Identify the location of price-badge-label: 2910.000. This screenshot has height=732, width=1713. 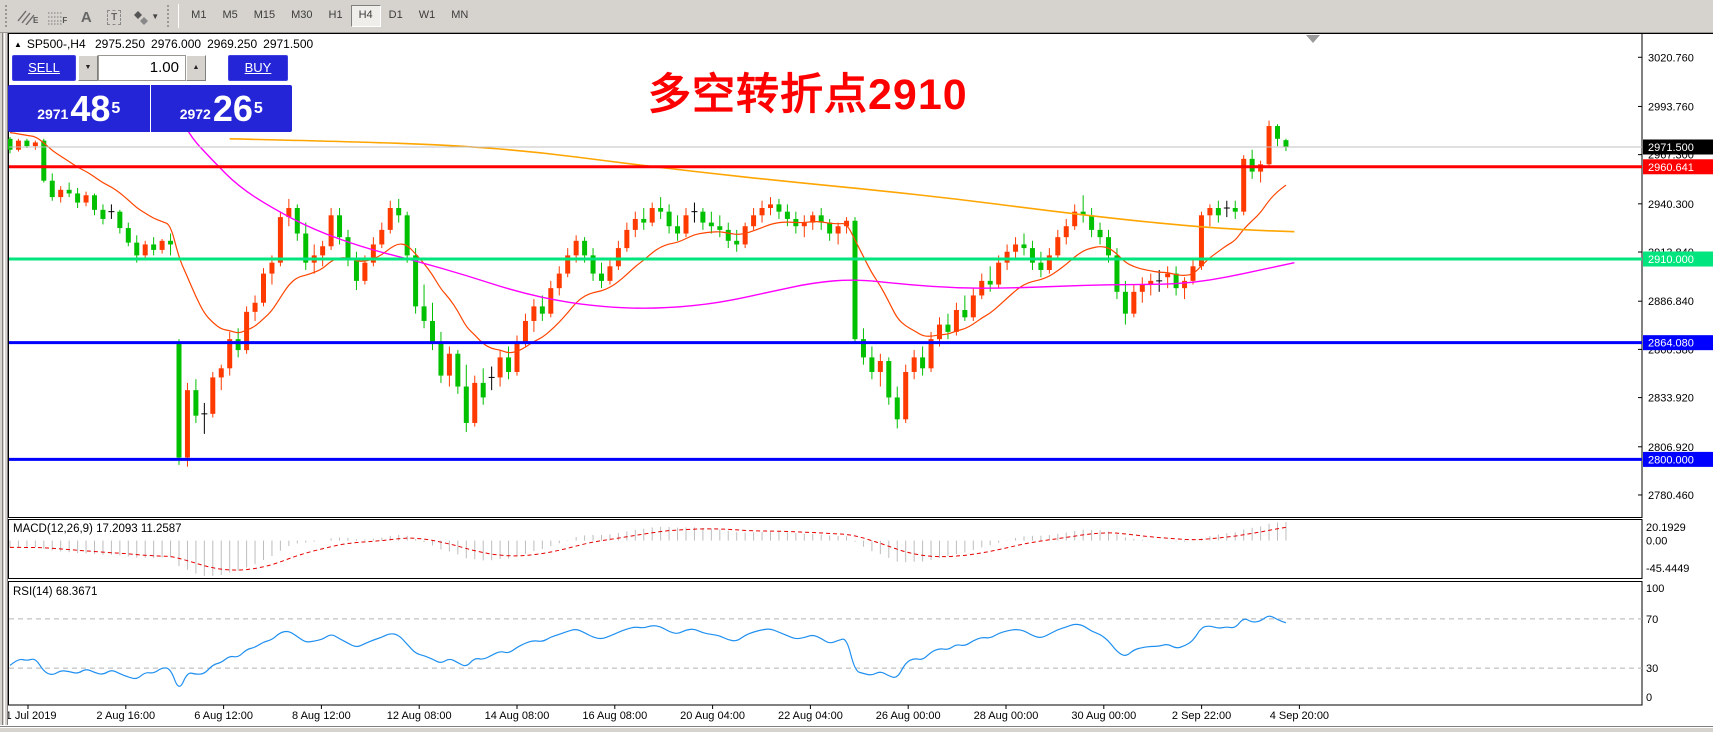
(1671, 260).